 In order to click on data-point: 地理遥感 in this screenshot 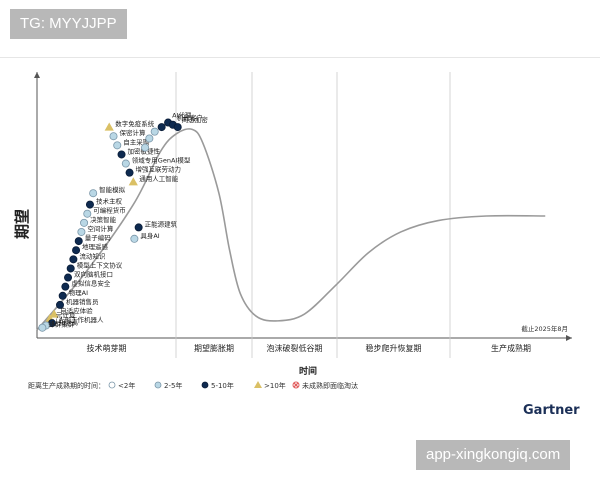, I will do `click(90, 248)`.